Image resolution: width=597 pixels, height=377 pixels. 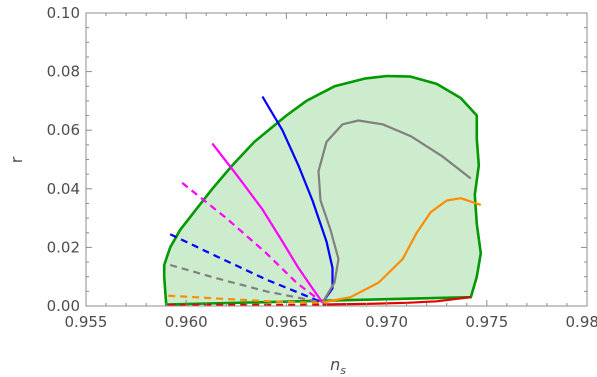 What do you see at coordinates (16, 159) in the screenshot?
I see `y-axis-label: r` at bounding box center [16, 159].